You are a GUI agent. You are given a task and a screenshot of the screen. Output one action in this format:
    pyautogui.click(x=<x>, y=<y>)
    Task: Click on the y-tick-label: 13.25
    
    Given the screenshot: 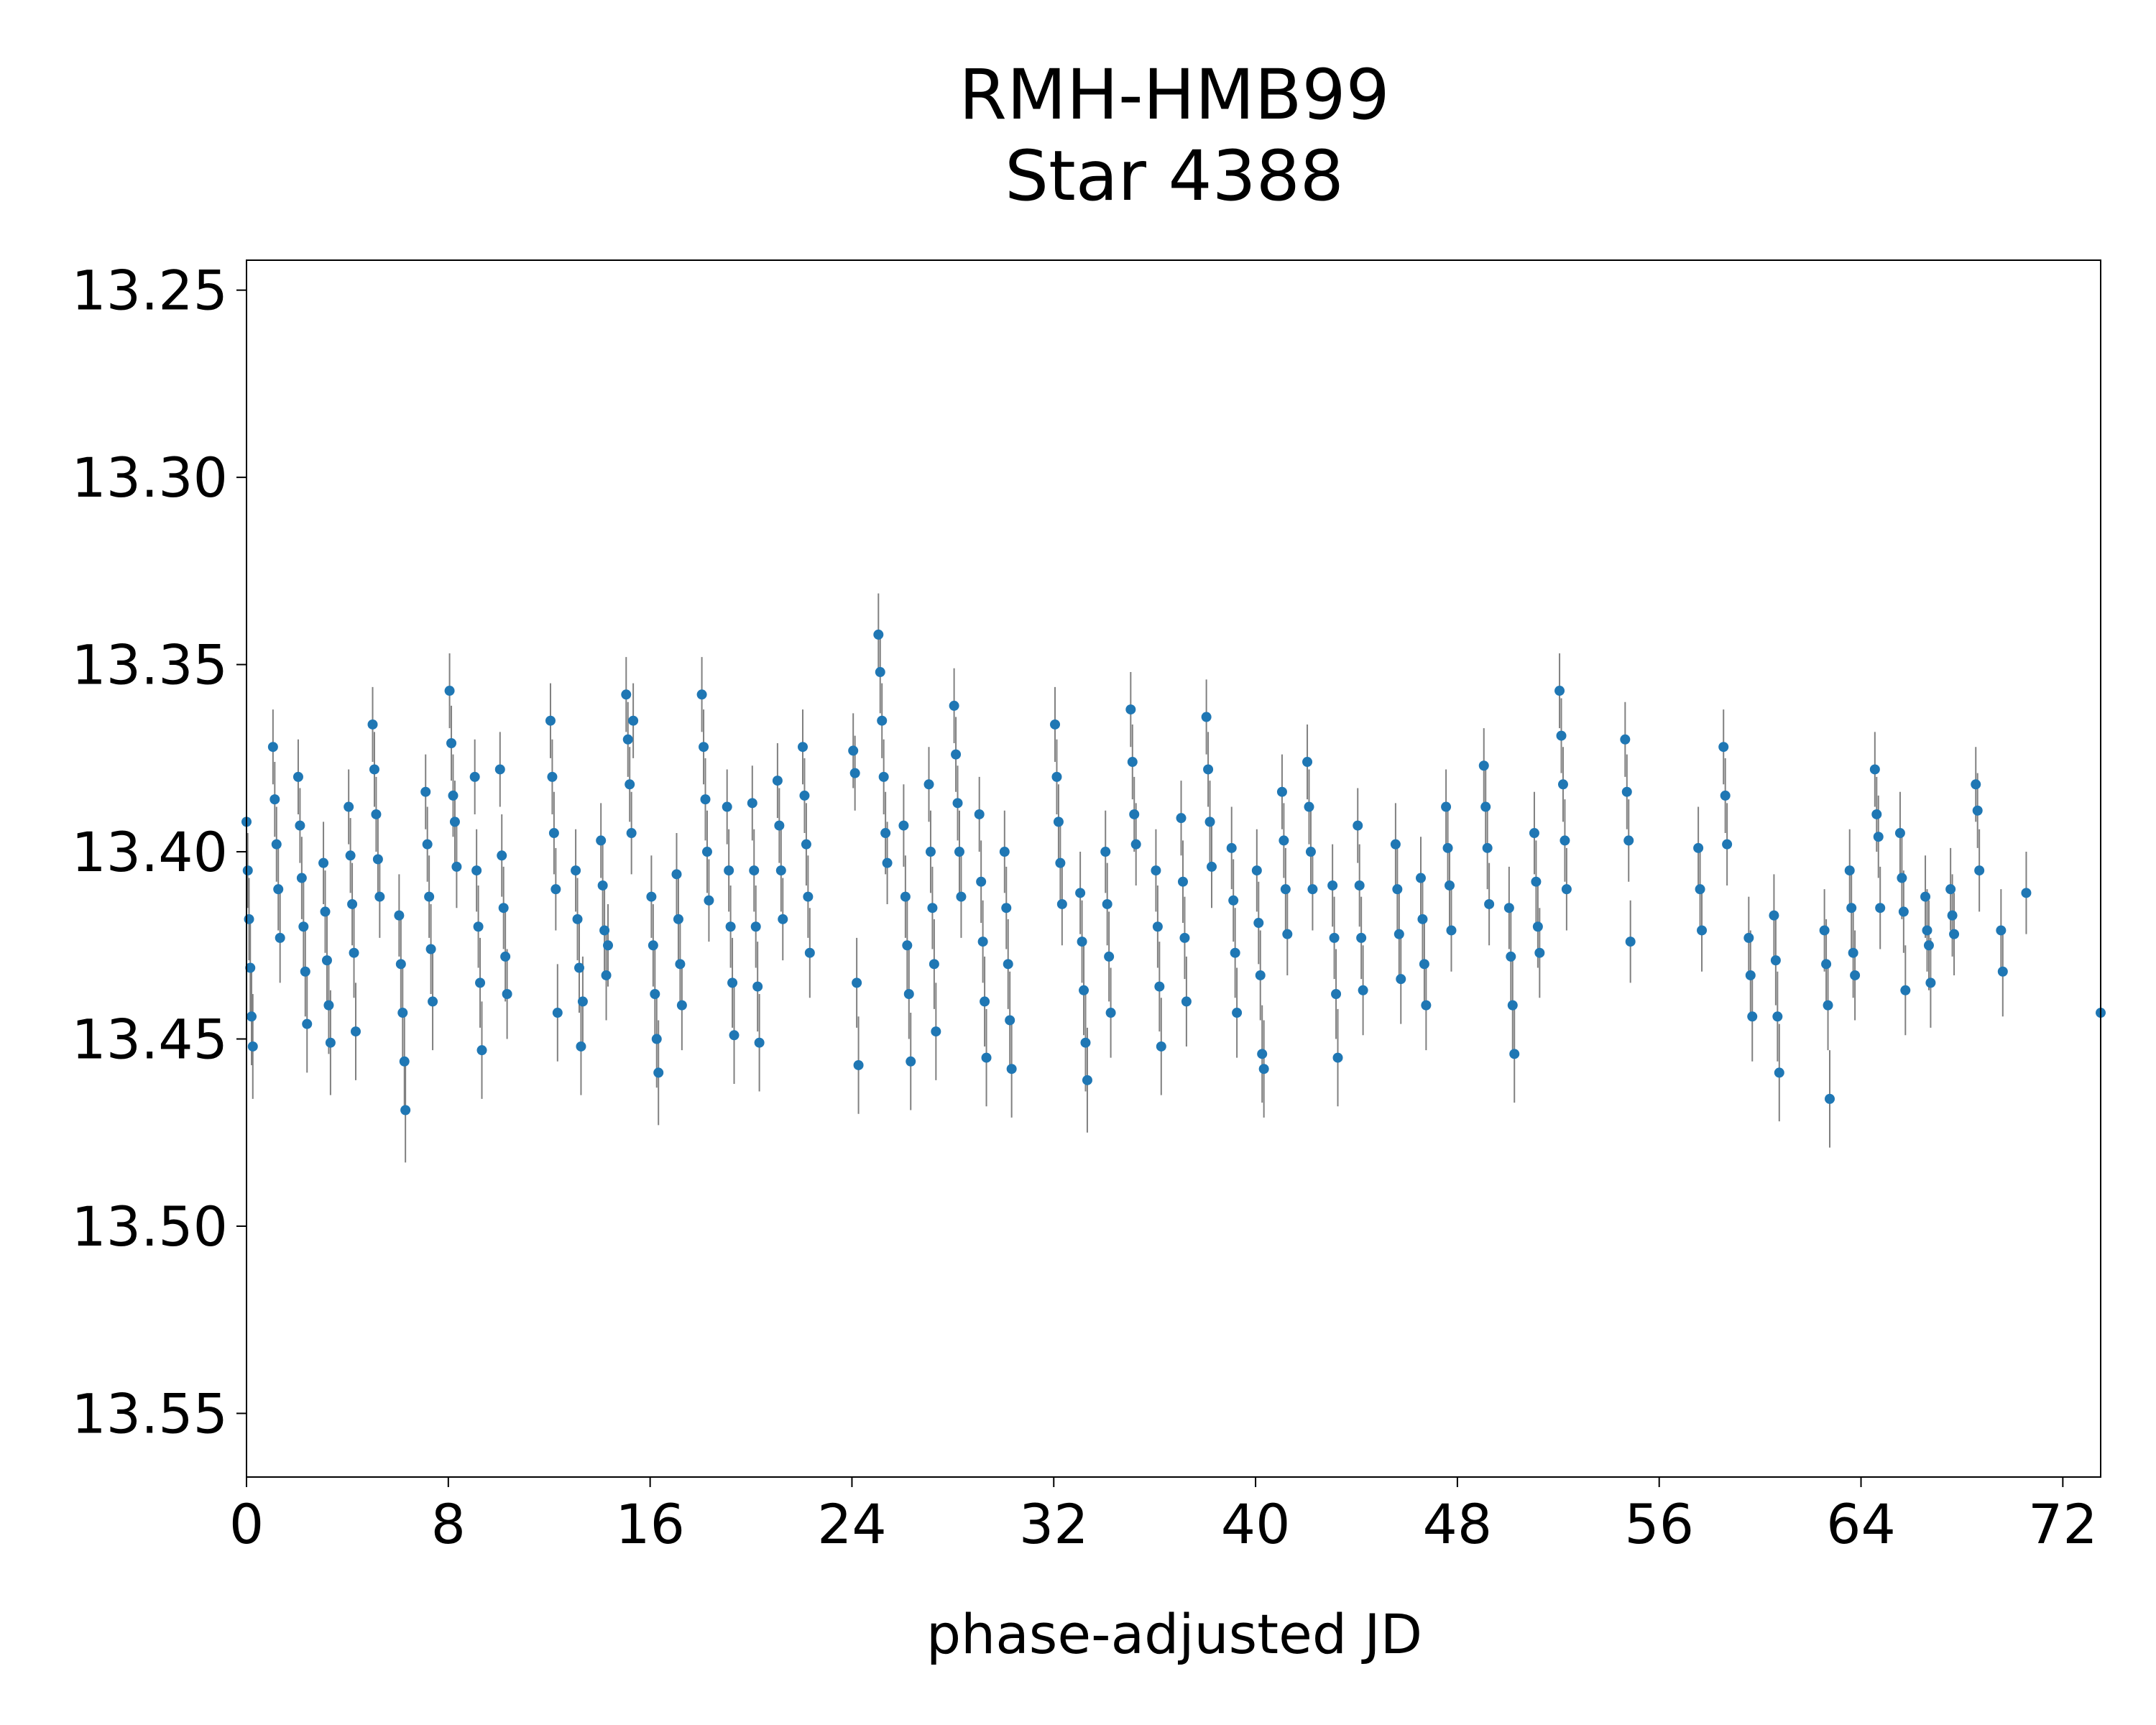 What is the action you would take?
    pyautogui.click(x=149, y=291)
    